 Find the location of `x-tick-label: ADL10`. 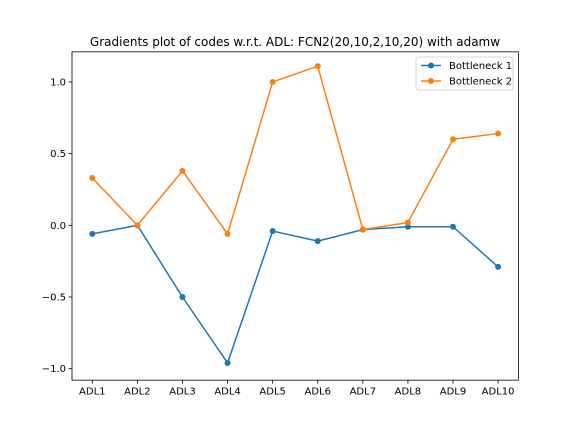

x-tick-label: ADL10 is located at coordinates (498, 392).